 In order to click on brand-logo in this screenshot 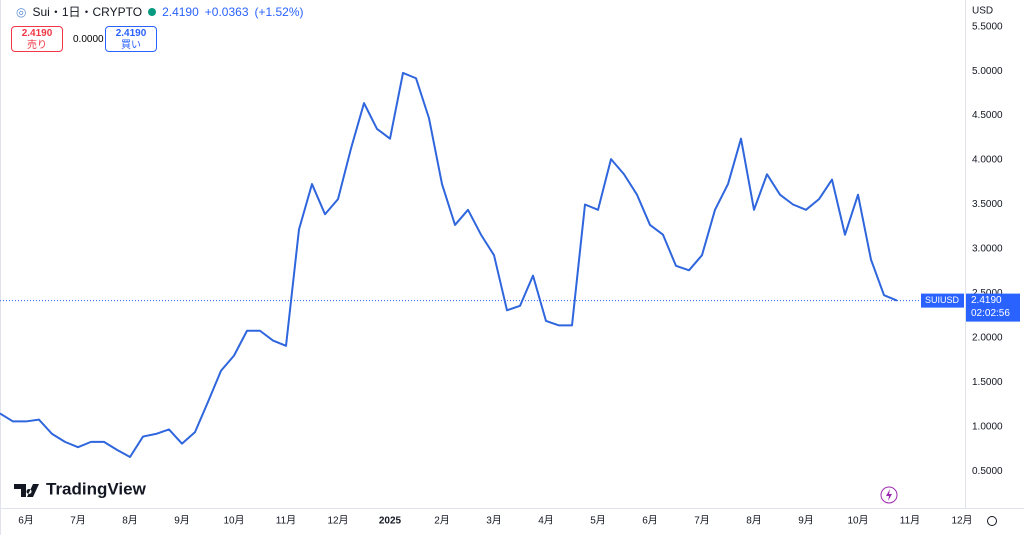, I will do `click(26, 490)`.